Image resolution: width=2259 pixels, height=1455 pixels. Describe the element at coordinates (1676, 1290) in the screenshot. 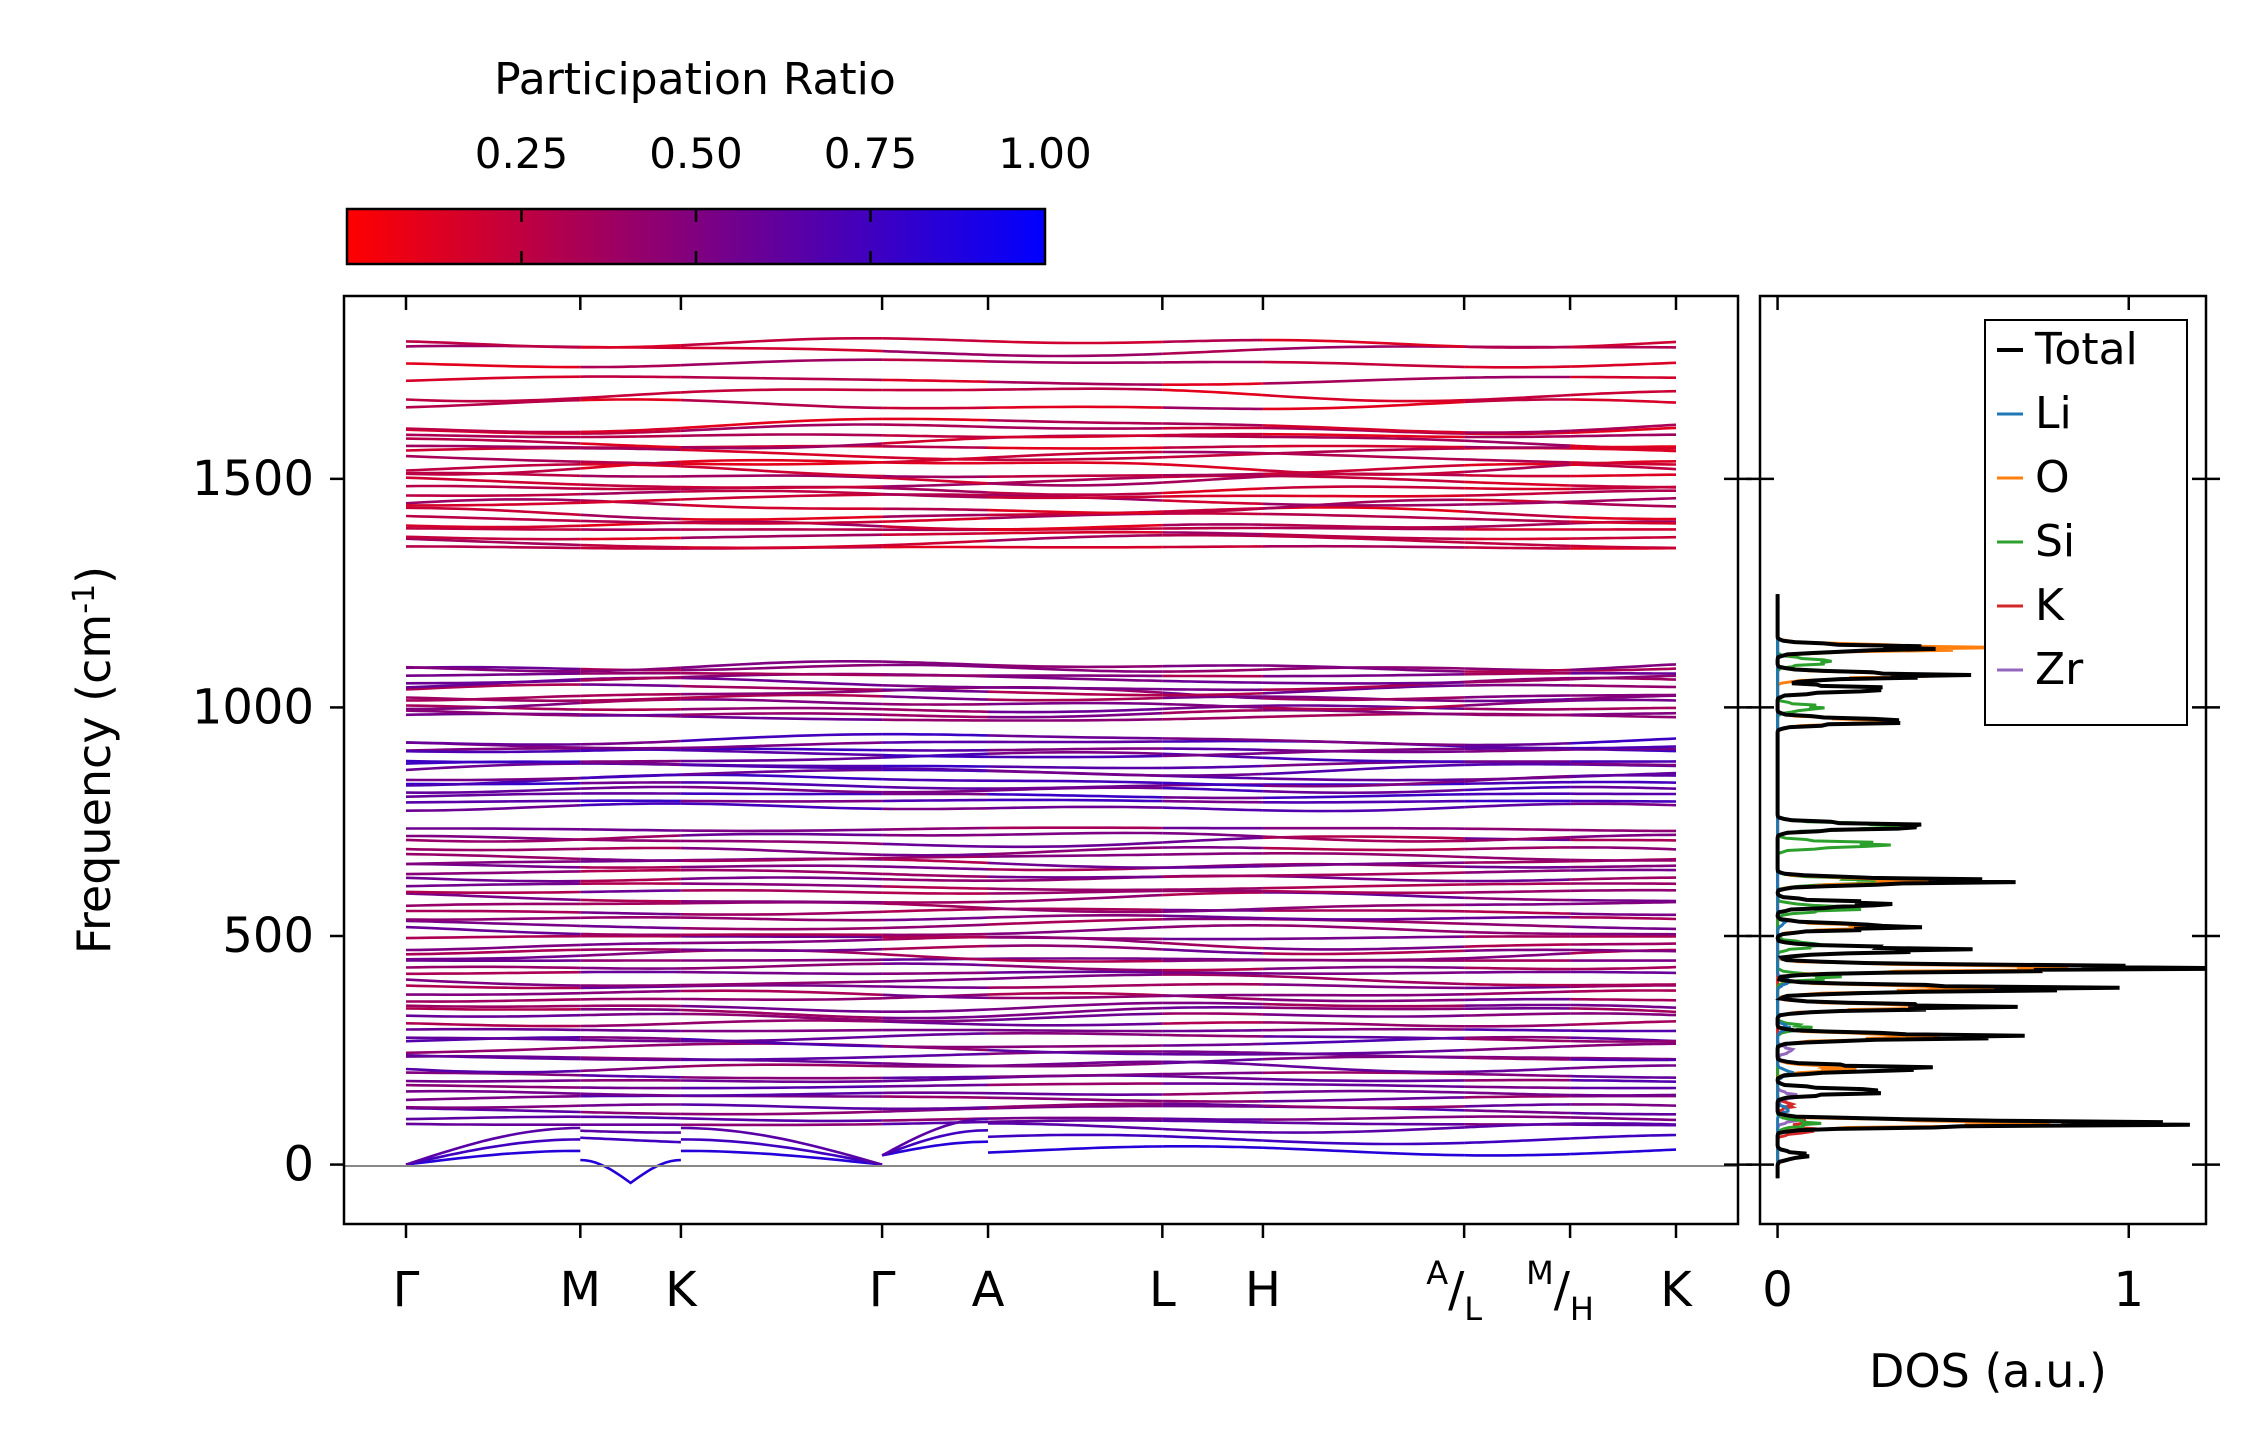

I see `high-symmetry-label: K` at that location.